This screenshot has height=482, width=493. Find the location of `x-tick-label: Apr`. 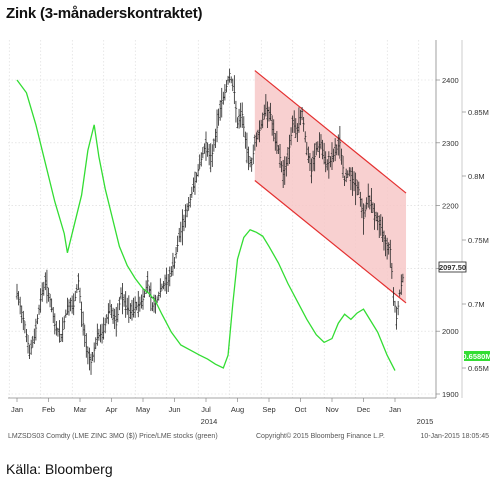

x-tick-label: Apr is located at coordinates (112, 409).